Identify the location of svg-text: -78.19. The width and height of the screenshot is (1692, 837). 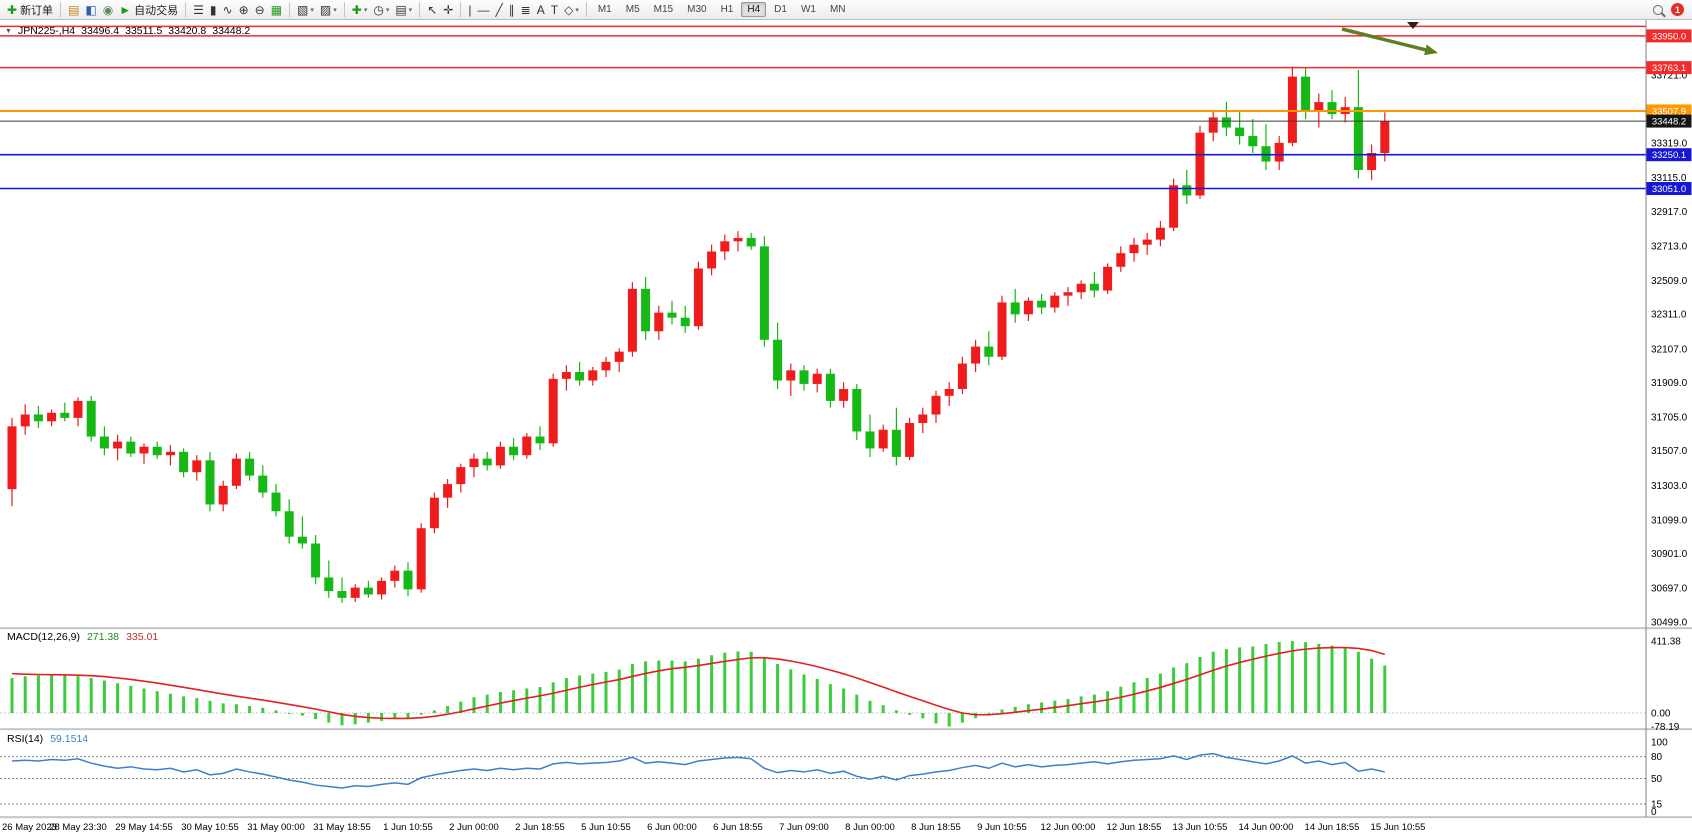
(1665, 727).